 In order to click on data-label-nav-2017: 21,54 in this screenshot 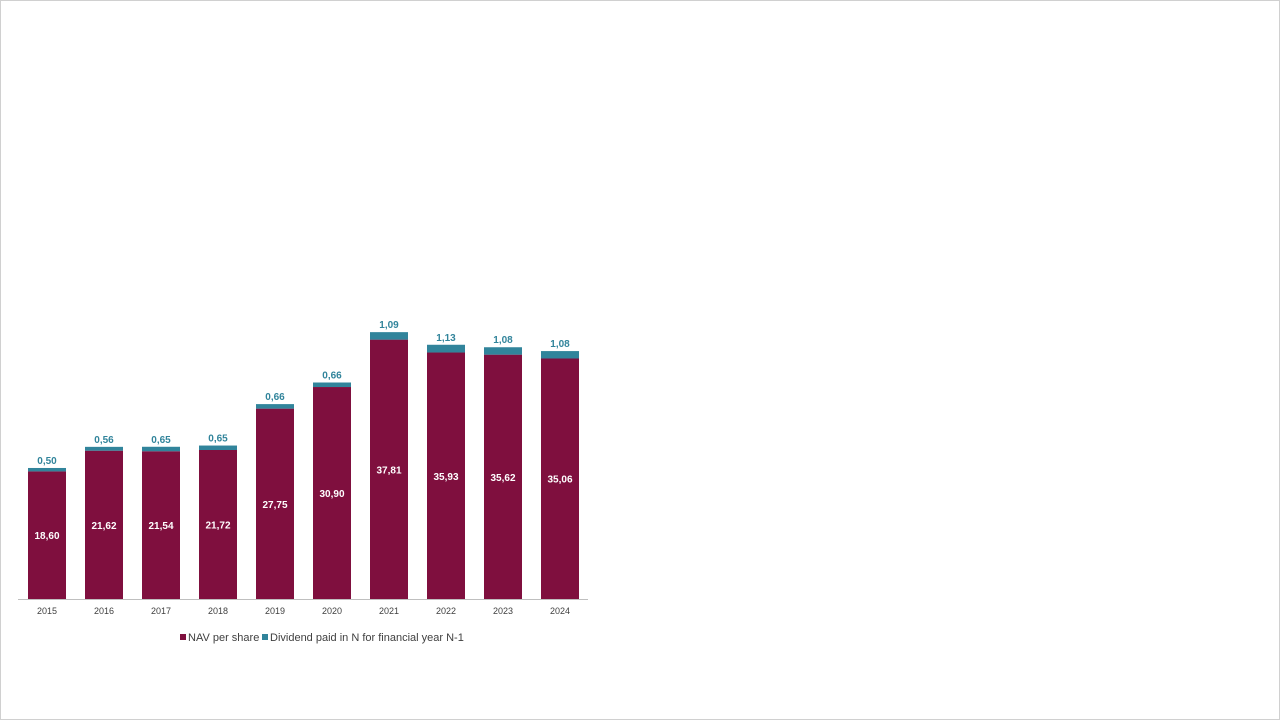, I will do `click(160, 526)`.